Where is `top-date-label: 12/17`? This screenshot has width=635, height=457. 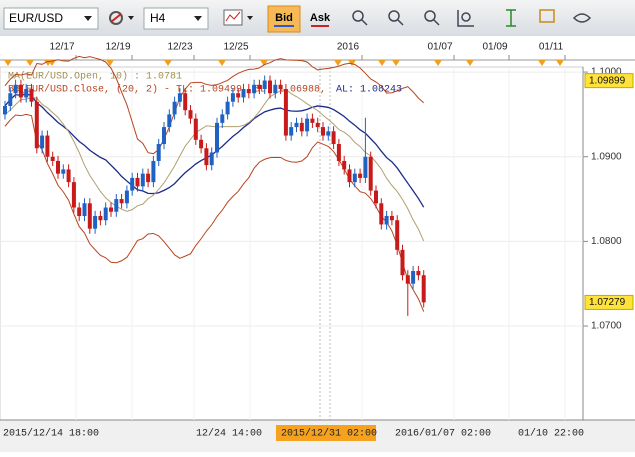 top-date-label: 12/17 is located at coordinates (61, 47).